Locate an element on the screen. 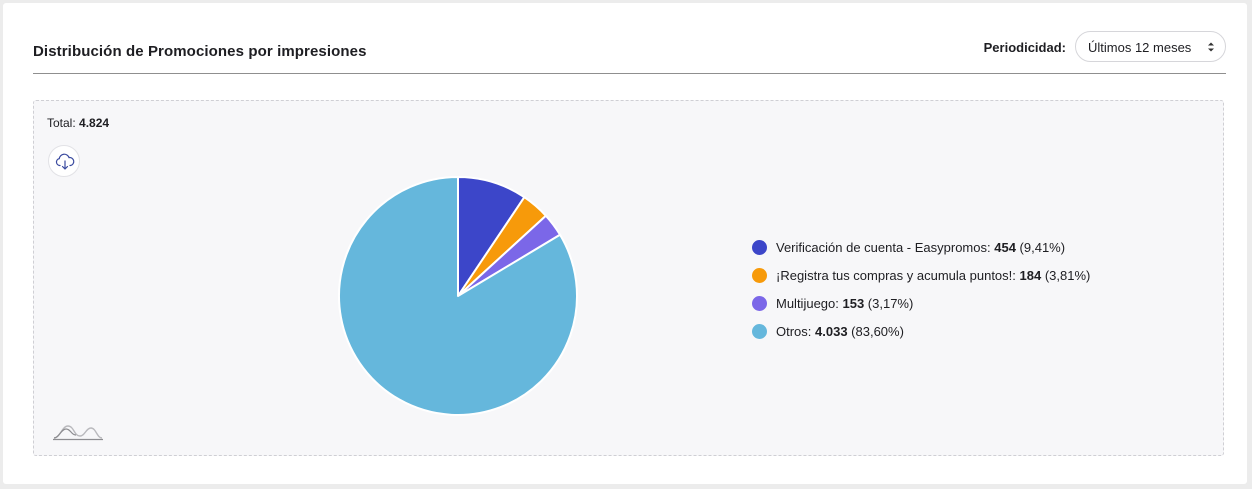 The width and height of the screenshot is (1252, 489). wave-logo-icon is located at coordinates (78, 433).